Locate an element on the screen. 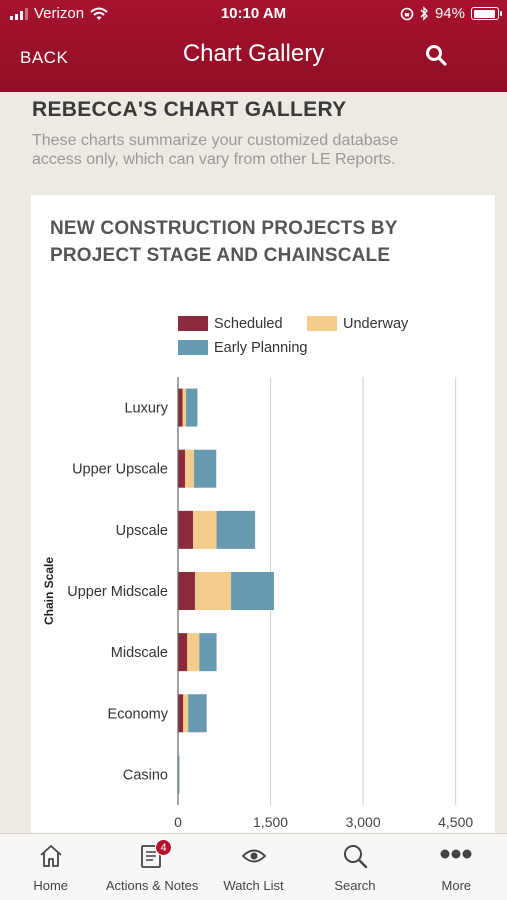 The height and width of the screenshot is (900, 507). category-label: Casino is located at coordinates (145, 775).